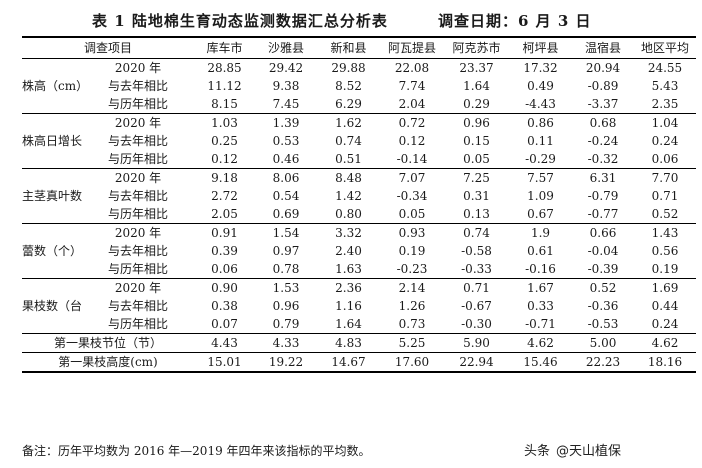 Image resolution: width=702 pixels, height=468 pixels. What do you see at coordinates (476, 158) in the screenshot?
I see `value-cell: 0.05` at bounding box center [476, 158].